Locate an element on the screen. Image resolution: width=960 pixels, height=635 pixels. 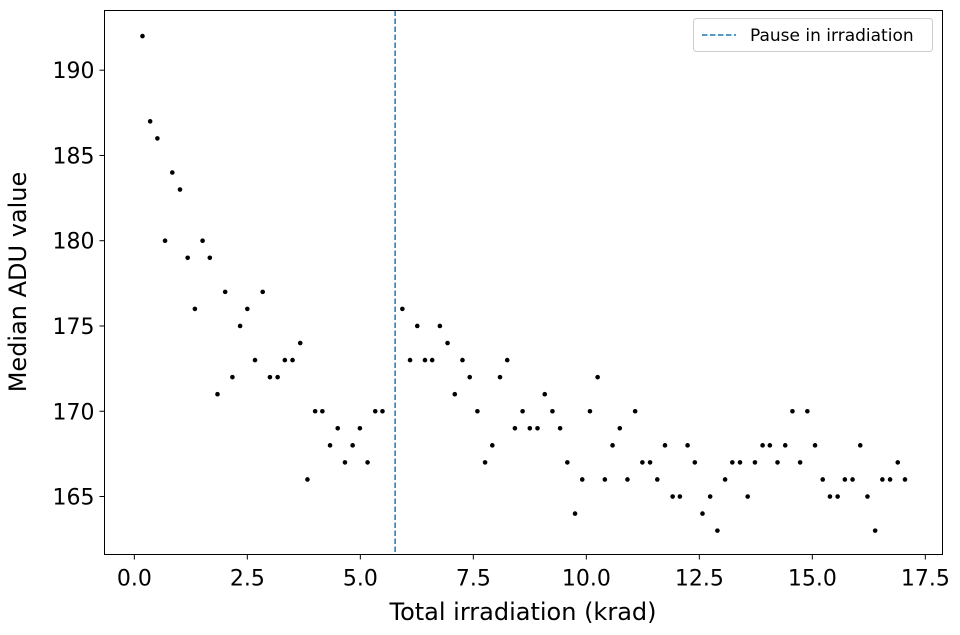
y-axis-ticks: 165 170 175 180 185 190 is located at coordinates (79, 285).